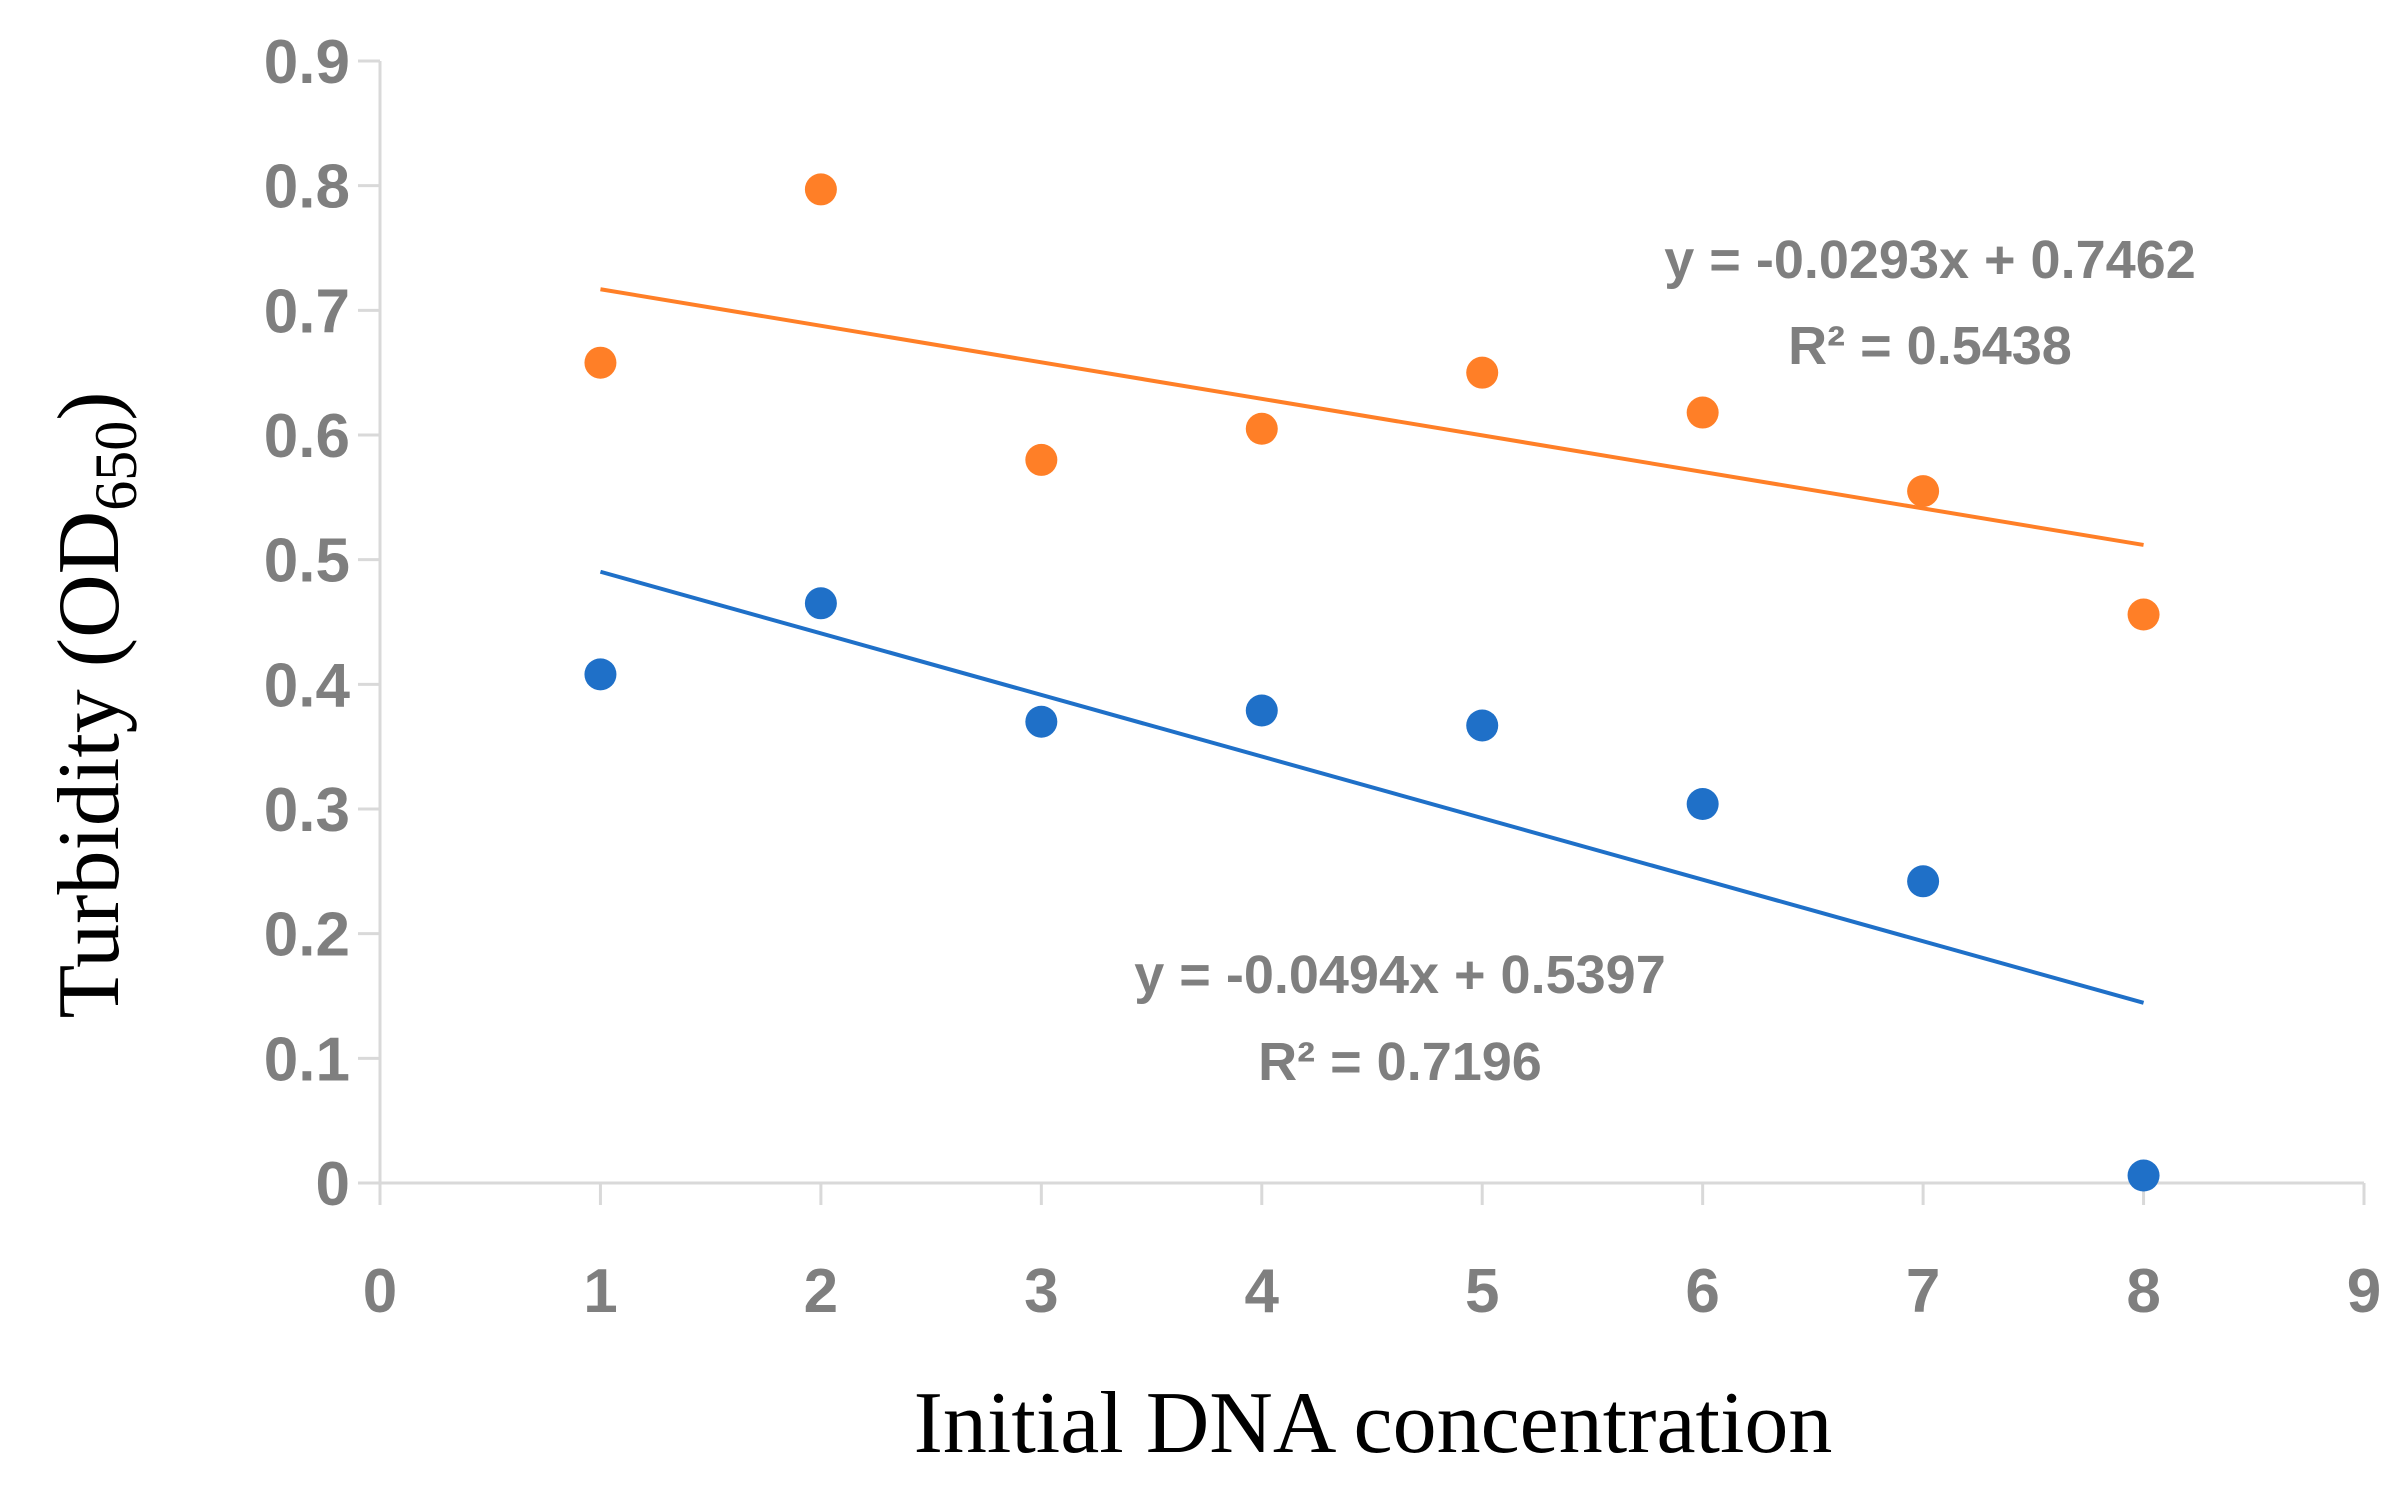 This screenshot has height=1498, width=2400. What do you see at coordinates (1400, 1062) in the screenshot?
I see `r-squared-lower: R² = 0.7196` at bounding box center [1400, 1062].